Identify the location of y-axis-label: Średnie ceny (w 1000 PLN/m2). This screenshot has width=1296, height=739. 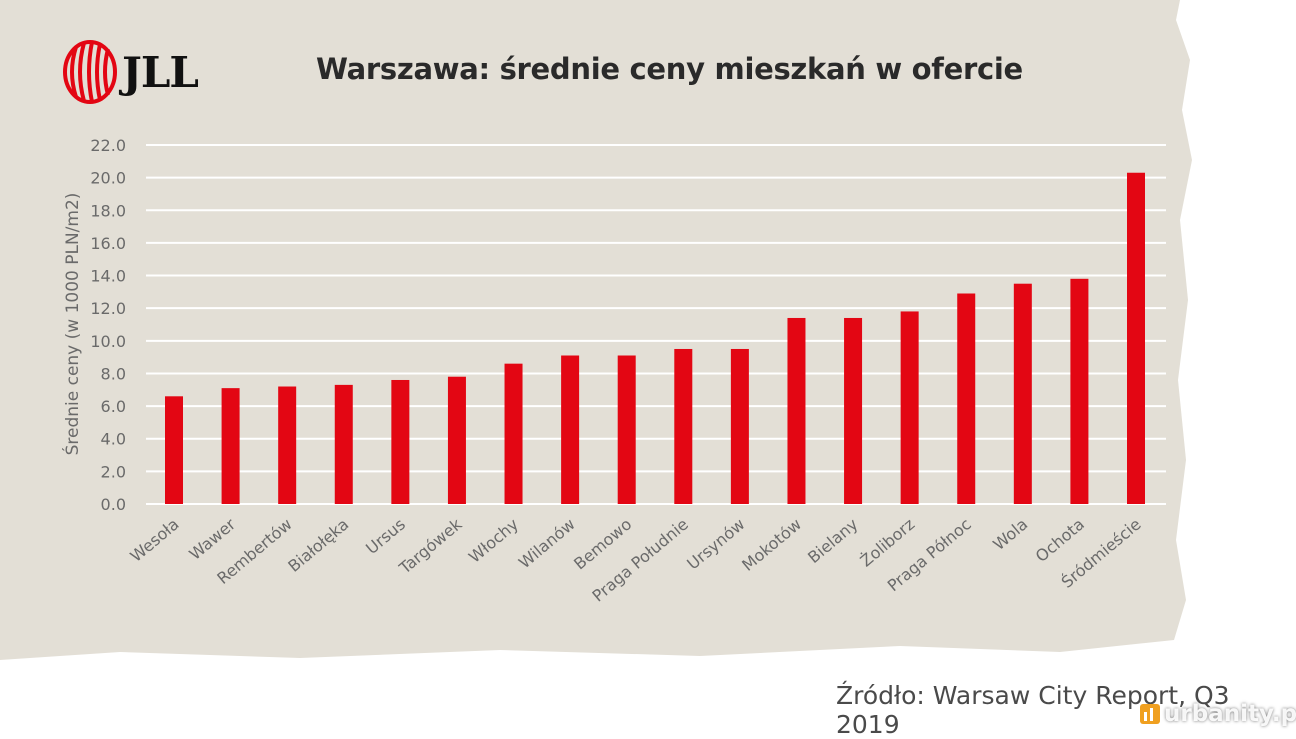
(72, 324).